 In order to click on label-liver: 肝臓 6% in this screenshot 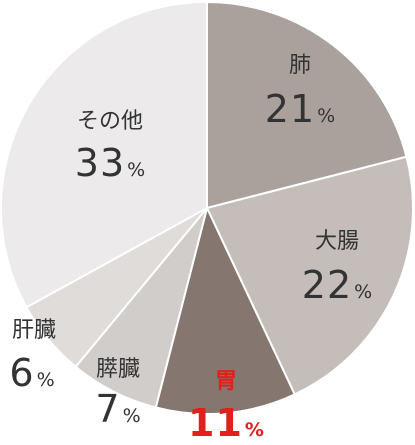, I will do `click(32, 356)`.